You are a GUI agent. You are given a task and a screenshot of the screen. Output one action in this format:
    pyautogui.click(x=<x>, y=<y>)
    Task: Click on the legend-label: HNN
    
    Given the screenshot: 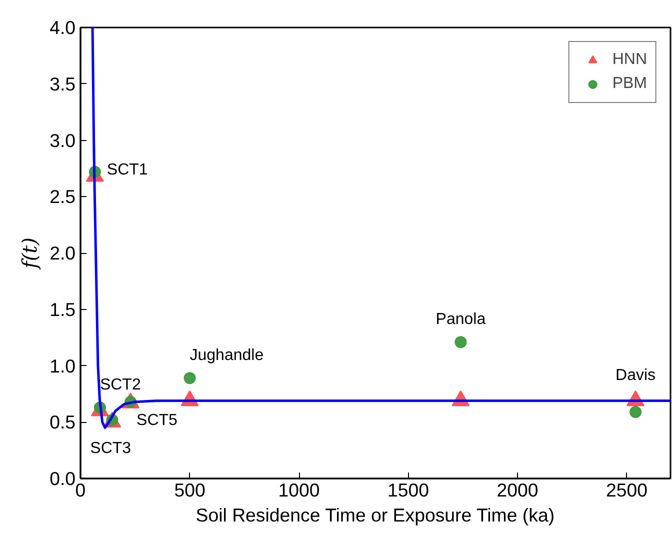 What is the action you would take?
    pyautogui.click(x=629, y=60)
    